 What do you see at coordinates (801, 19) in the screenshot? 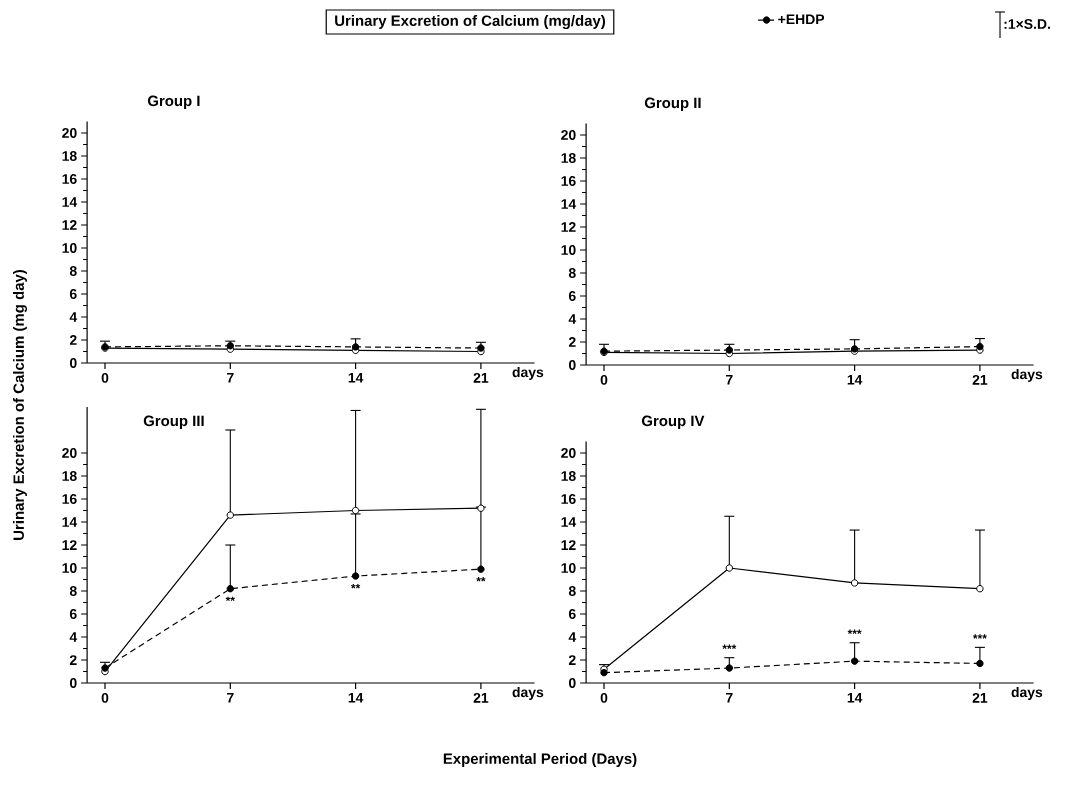
I see `legend-label: +EHDP` at bounding box center [801, 19].